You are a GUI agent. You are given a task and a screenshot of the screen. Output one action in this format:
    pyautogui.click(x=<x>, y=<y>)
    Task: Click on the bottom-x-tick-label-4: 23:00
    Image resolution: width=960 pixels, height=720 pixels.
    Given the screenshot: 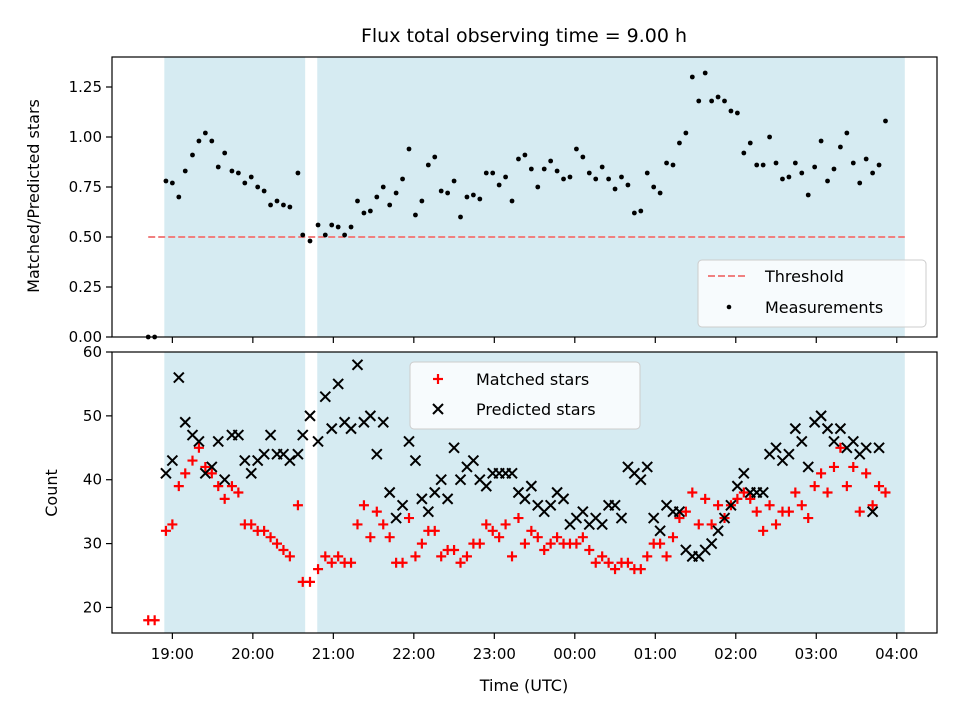 What is the action you would take?
    pyautogui.click(x=494, y=654)
    